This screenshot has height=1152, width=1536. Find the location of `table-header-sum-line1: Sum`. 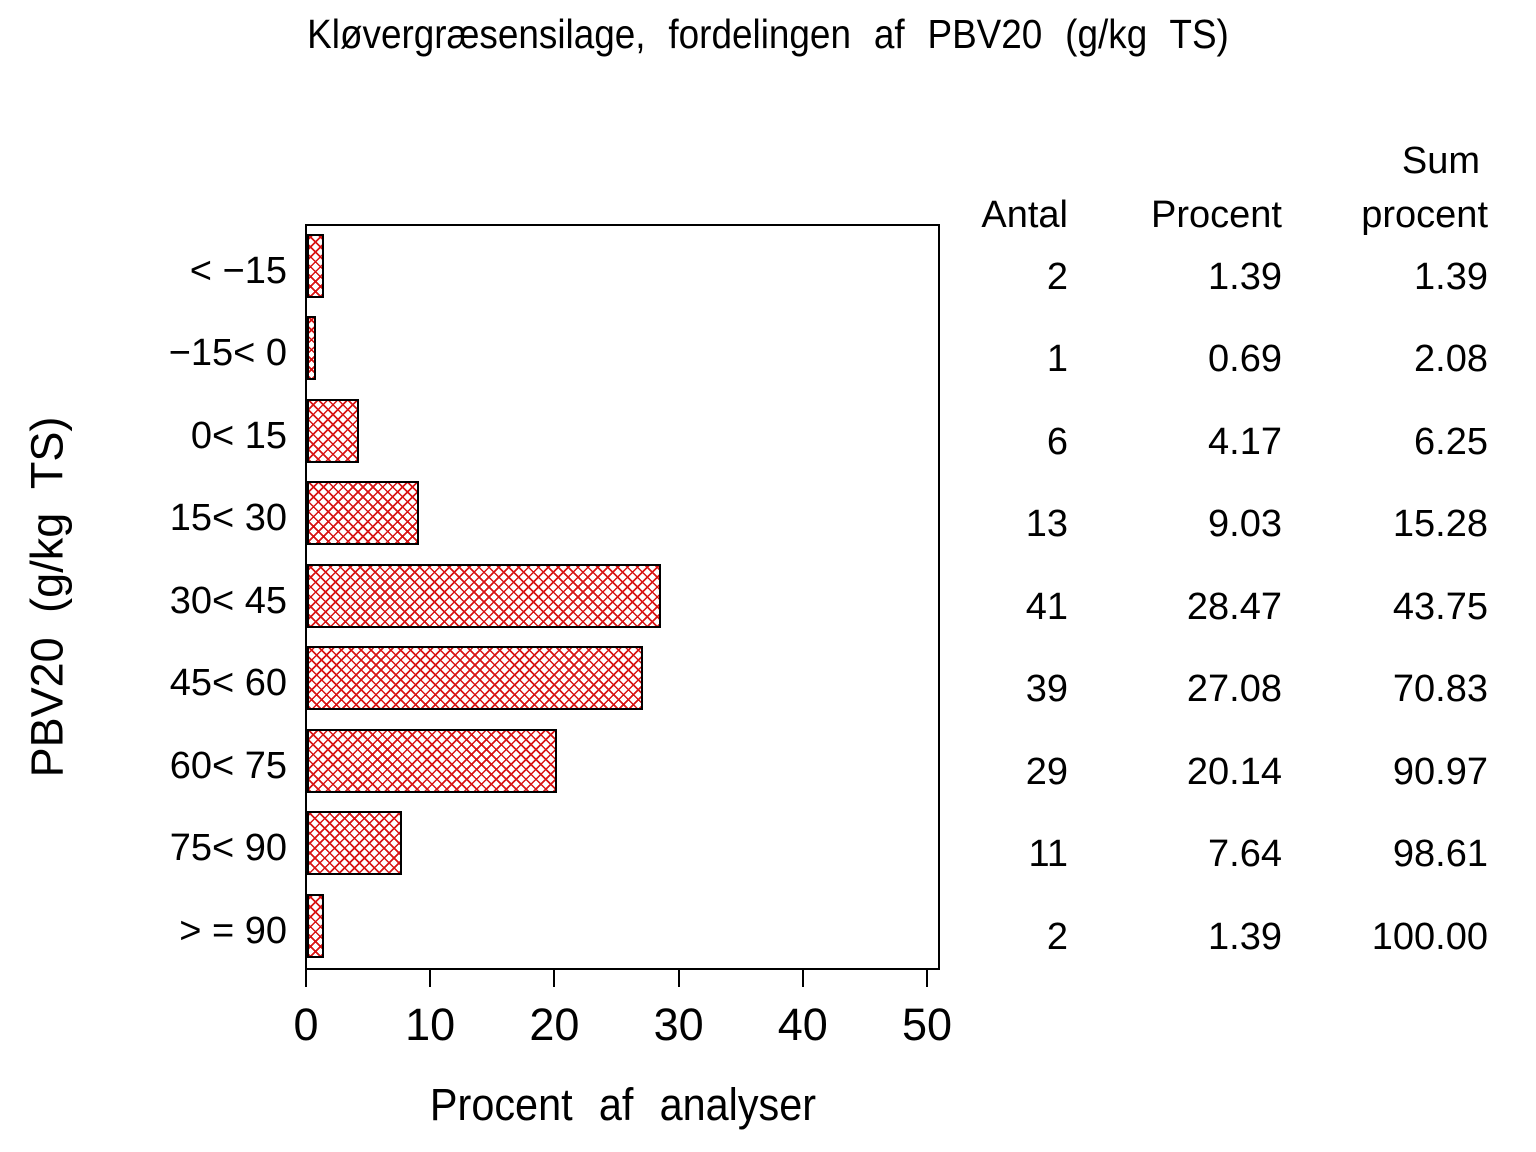

table-header-sum-line1: Sum is located at coordinates (1440, 161).